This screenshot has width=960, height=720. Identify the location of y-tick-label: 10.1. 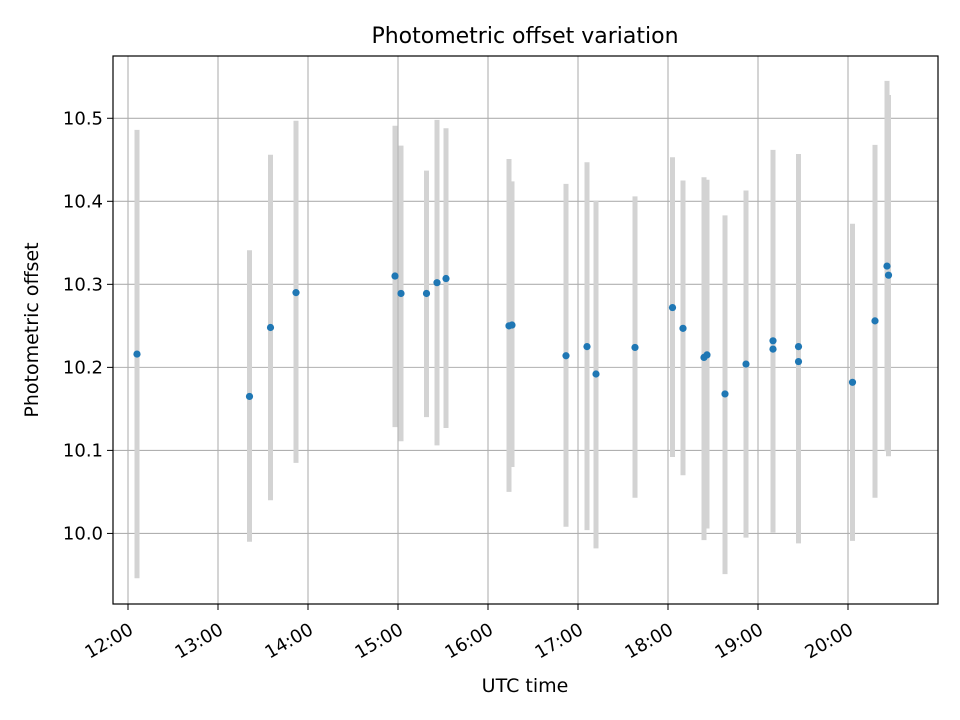
(83, 450).